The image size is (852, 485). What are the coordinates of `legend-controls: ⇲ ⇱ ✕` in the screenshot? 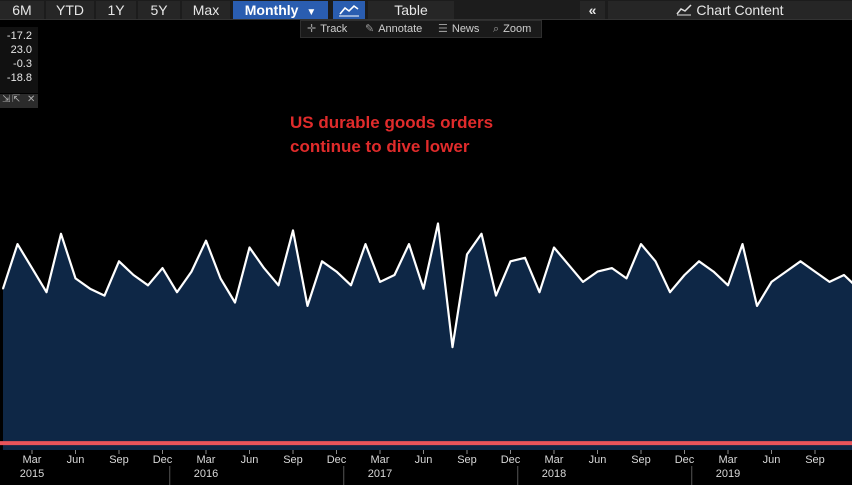 It's located at (19, 101).